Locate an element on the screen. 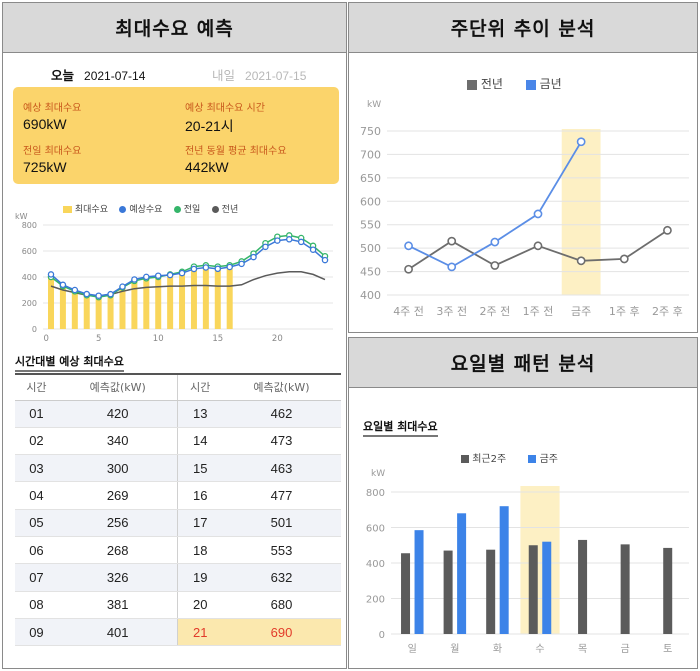  tab-today-label: 오늘 is located at coordinates (63, 75).